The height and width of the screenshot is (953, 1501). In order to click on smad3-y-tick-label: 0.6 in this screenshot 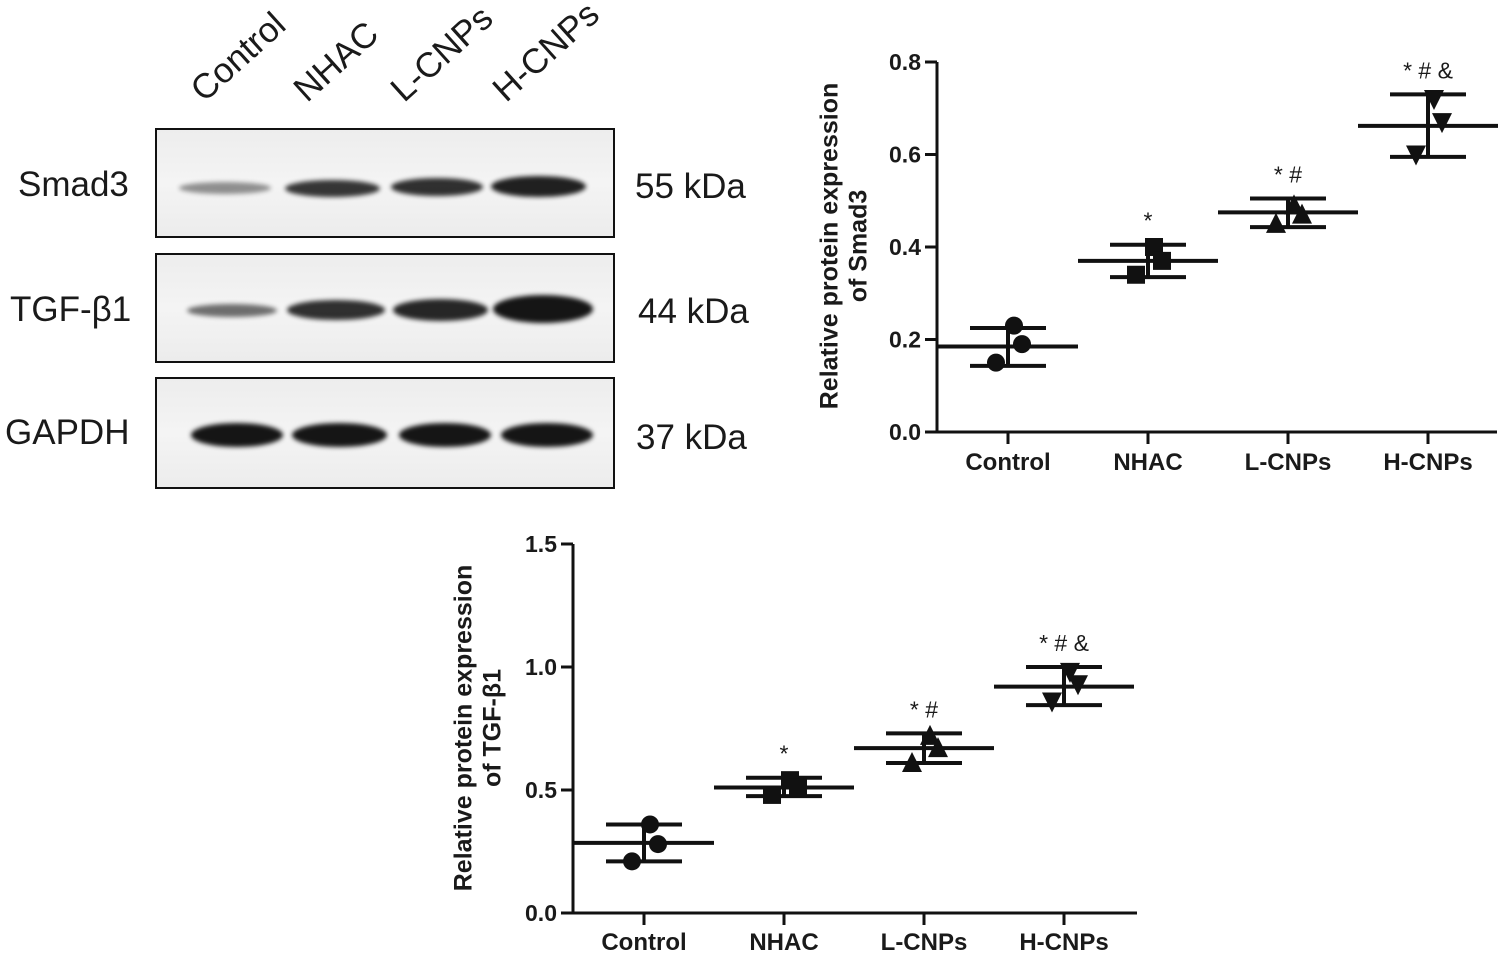, I will do `click(905, 155)`.